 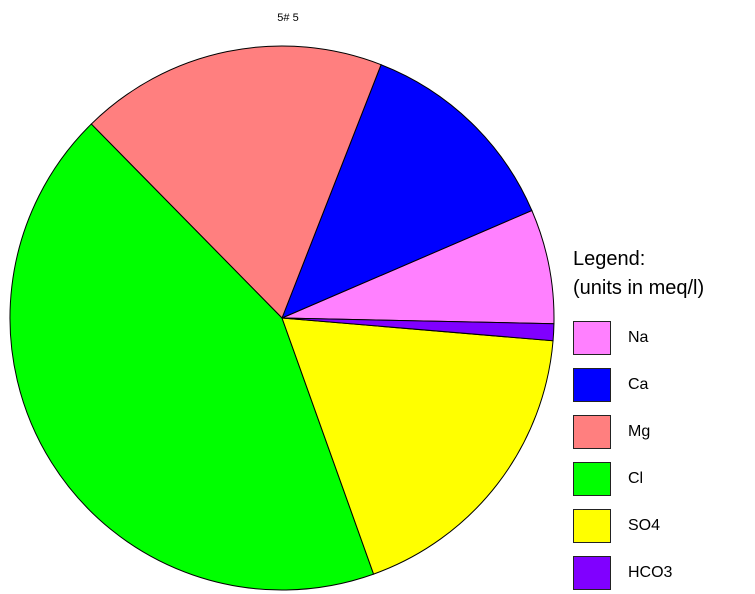 I want to click on legend-item-mg: Mg, so click(x=664, y=434).